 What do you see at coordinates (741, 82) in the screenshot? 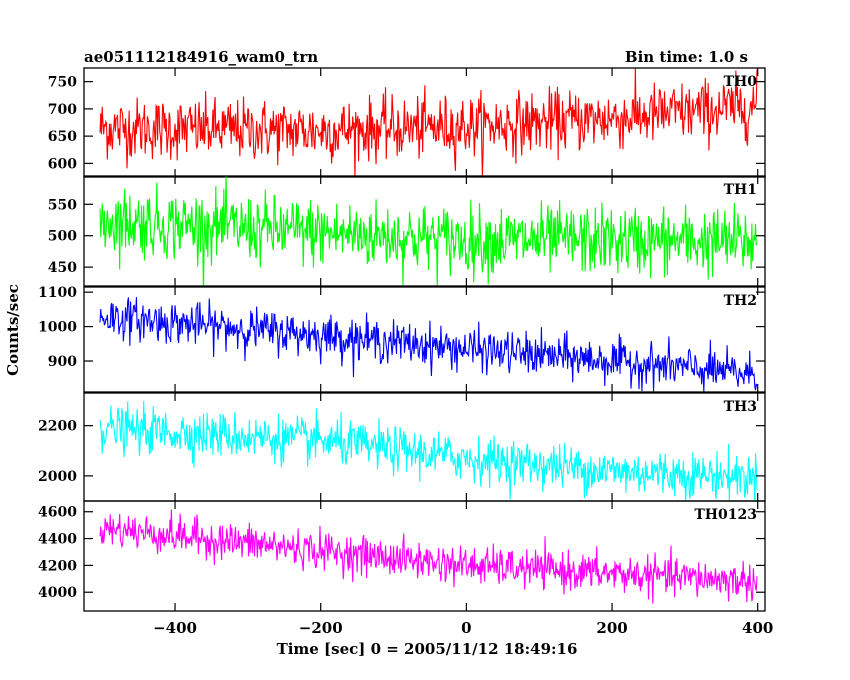
I see `series-label-th0: TH0` at bounding box center [741, 82].